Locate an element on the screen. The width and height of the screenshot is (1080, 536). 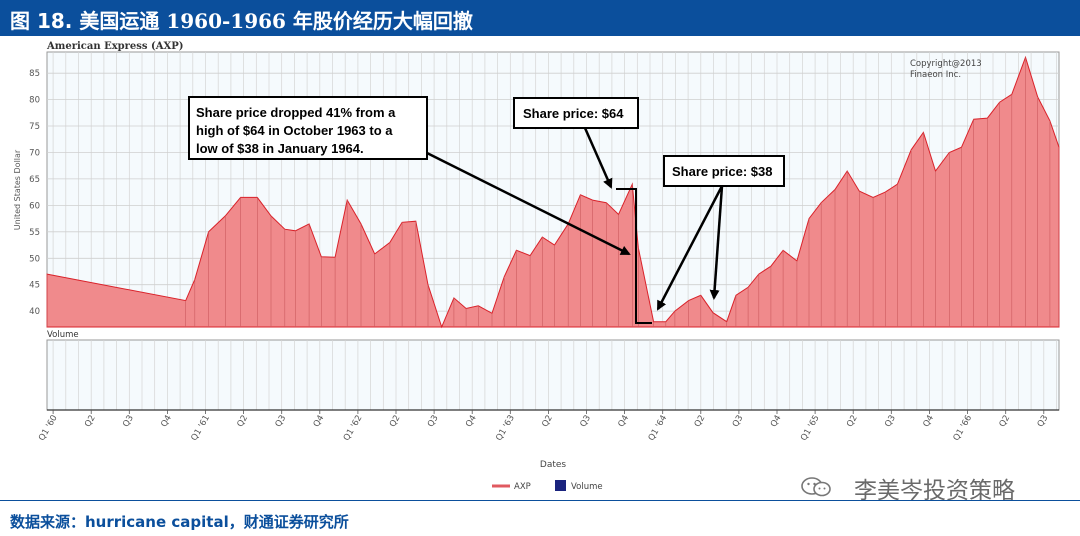
y-axis-label: United States Dollar is located at coordinates (17, 189).